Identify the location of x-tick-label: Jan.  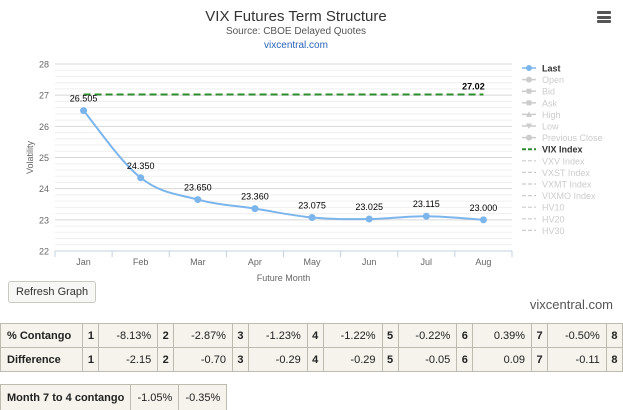
(83, 262).